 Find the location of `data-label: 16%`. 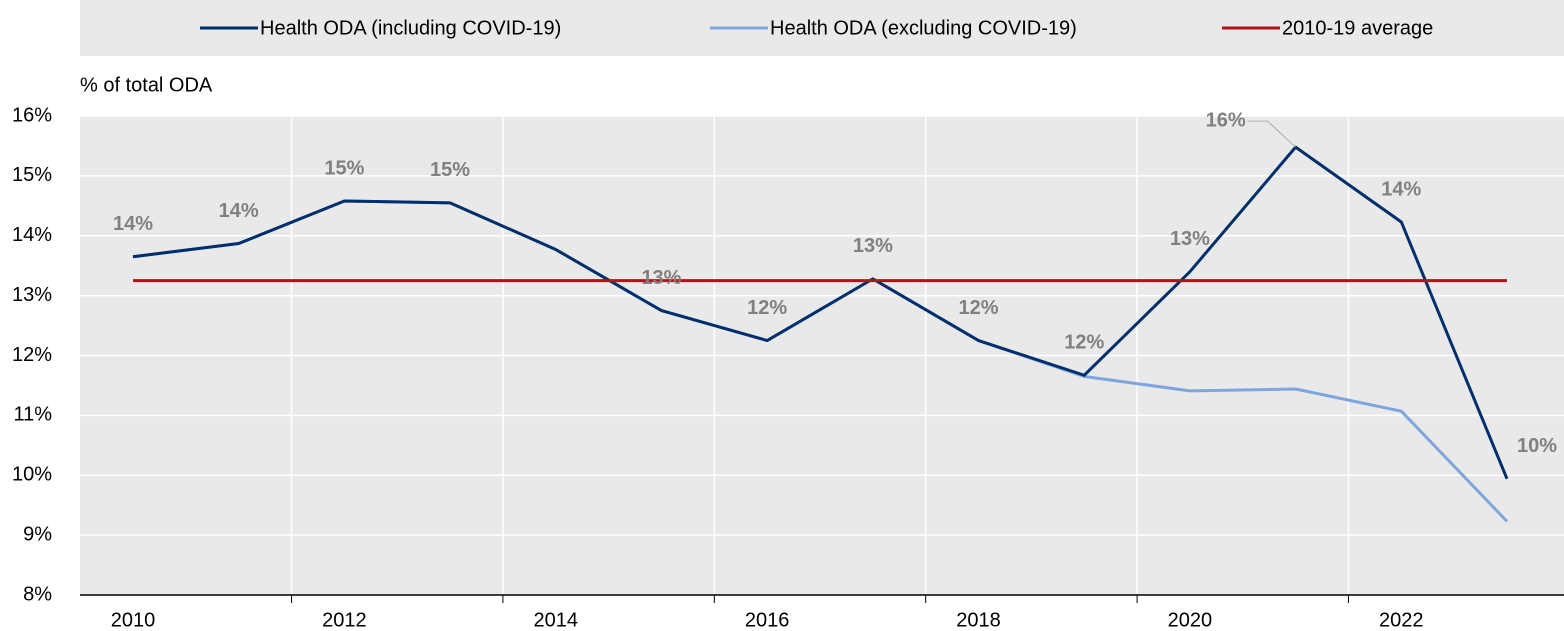

data-label: 16% is located at coordinates (1226, 120).